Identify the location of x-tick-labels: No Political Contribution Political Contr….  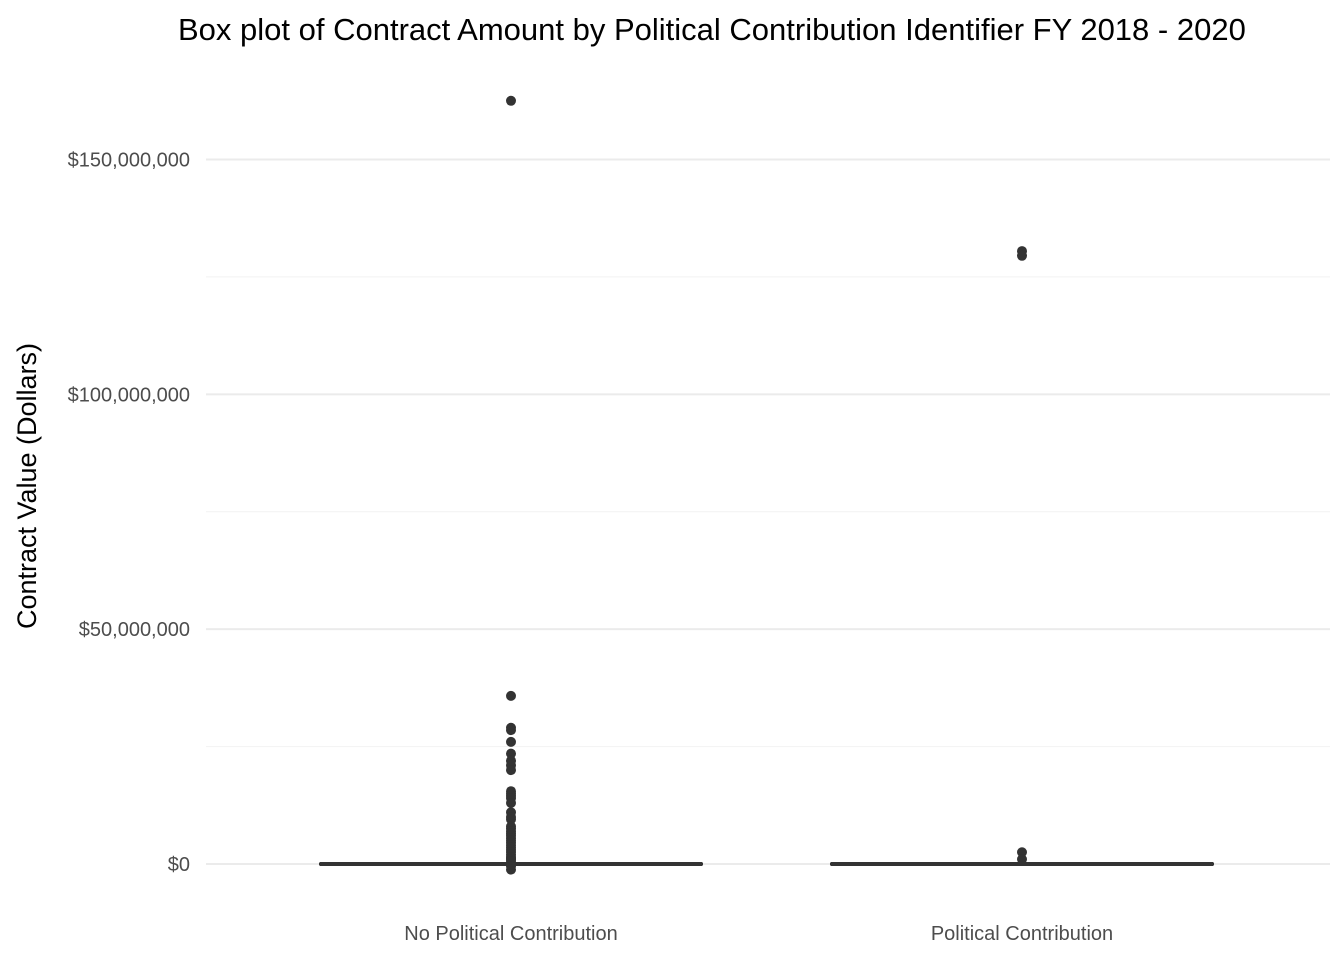
(758, 934).